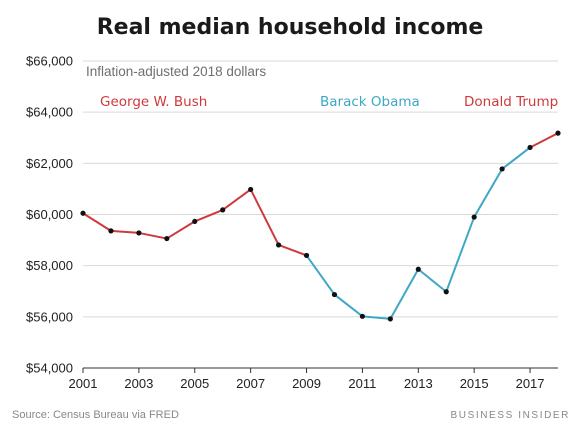 This screenshot has width=580, height=435. I want to click on y-tick-label-6: $66,000, so click(49, 61).